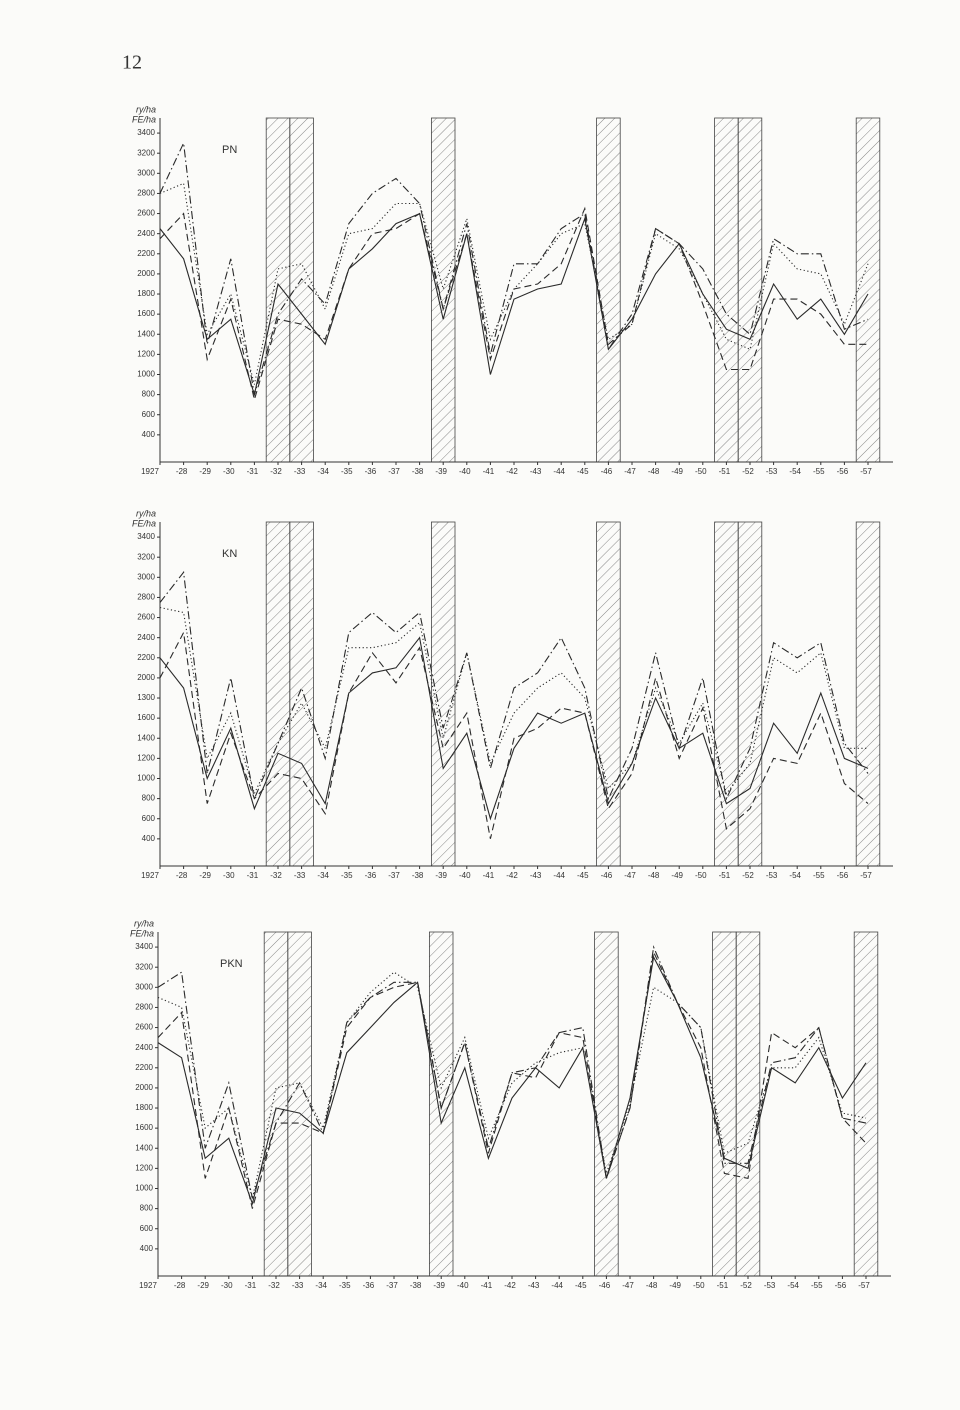 This screenshot has width=960, height=1410. Describe the element at coordinates (630, 471) in the screenshot. I see `x-tick-label: -47` at that location.